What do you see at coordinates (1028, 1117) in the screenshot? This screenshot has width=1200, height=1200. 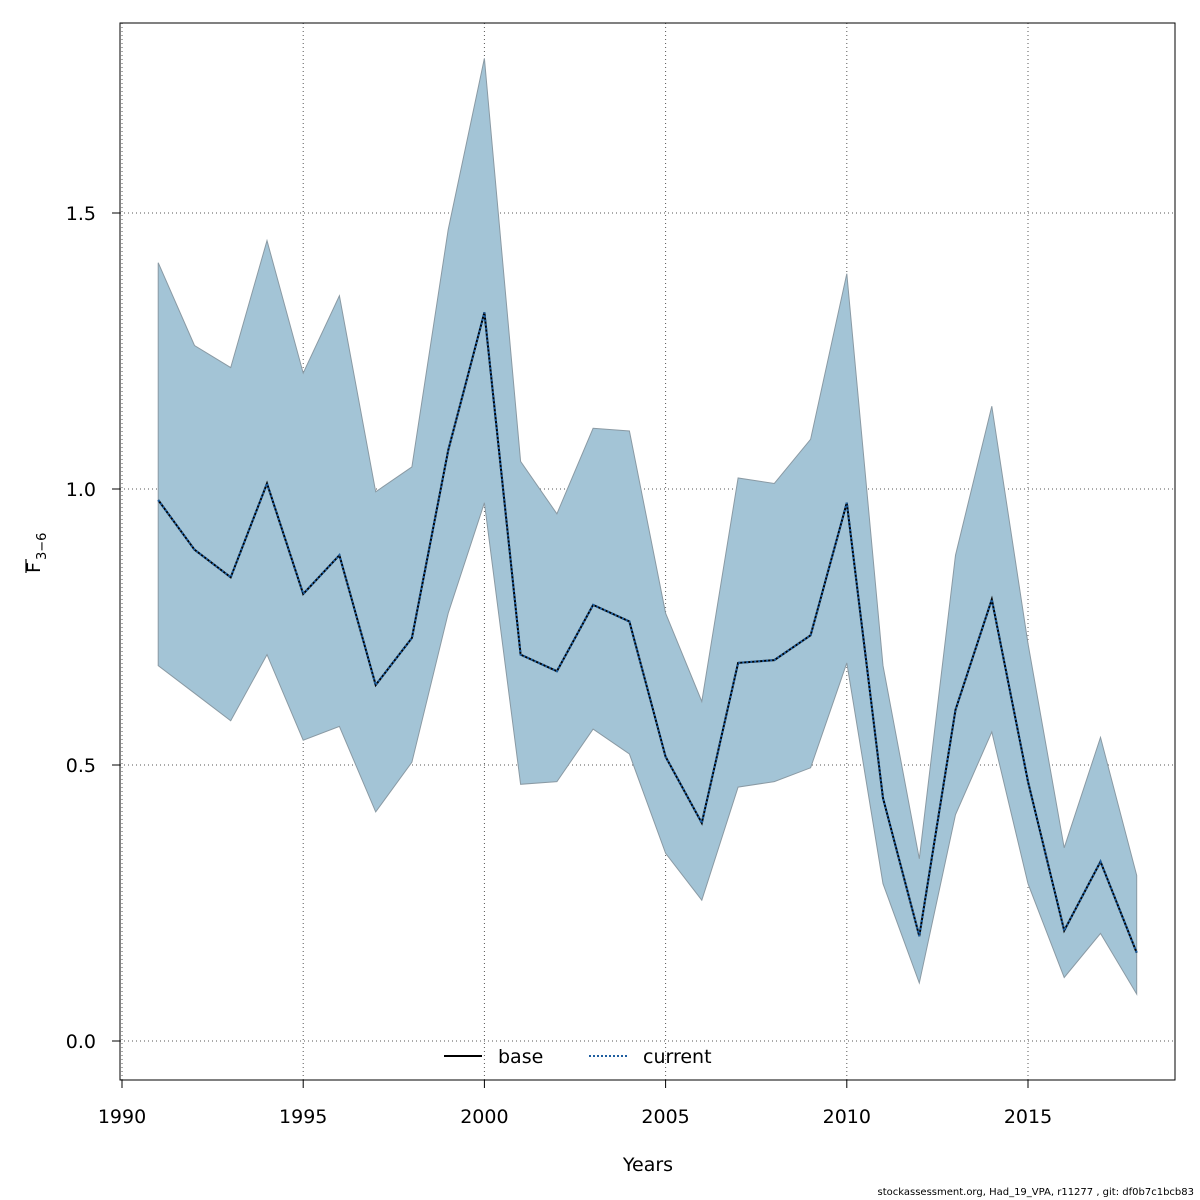 I see `x-tick-label: 2015` at bounding box center [1028, 1117].